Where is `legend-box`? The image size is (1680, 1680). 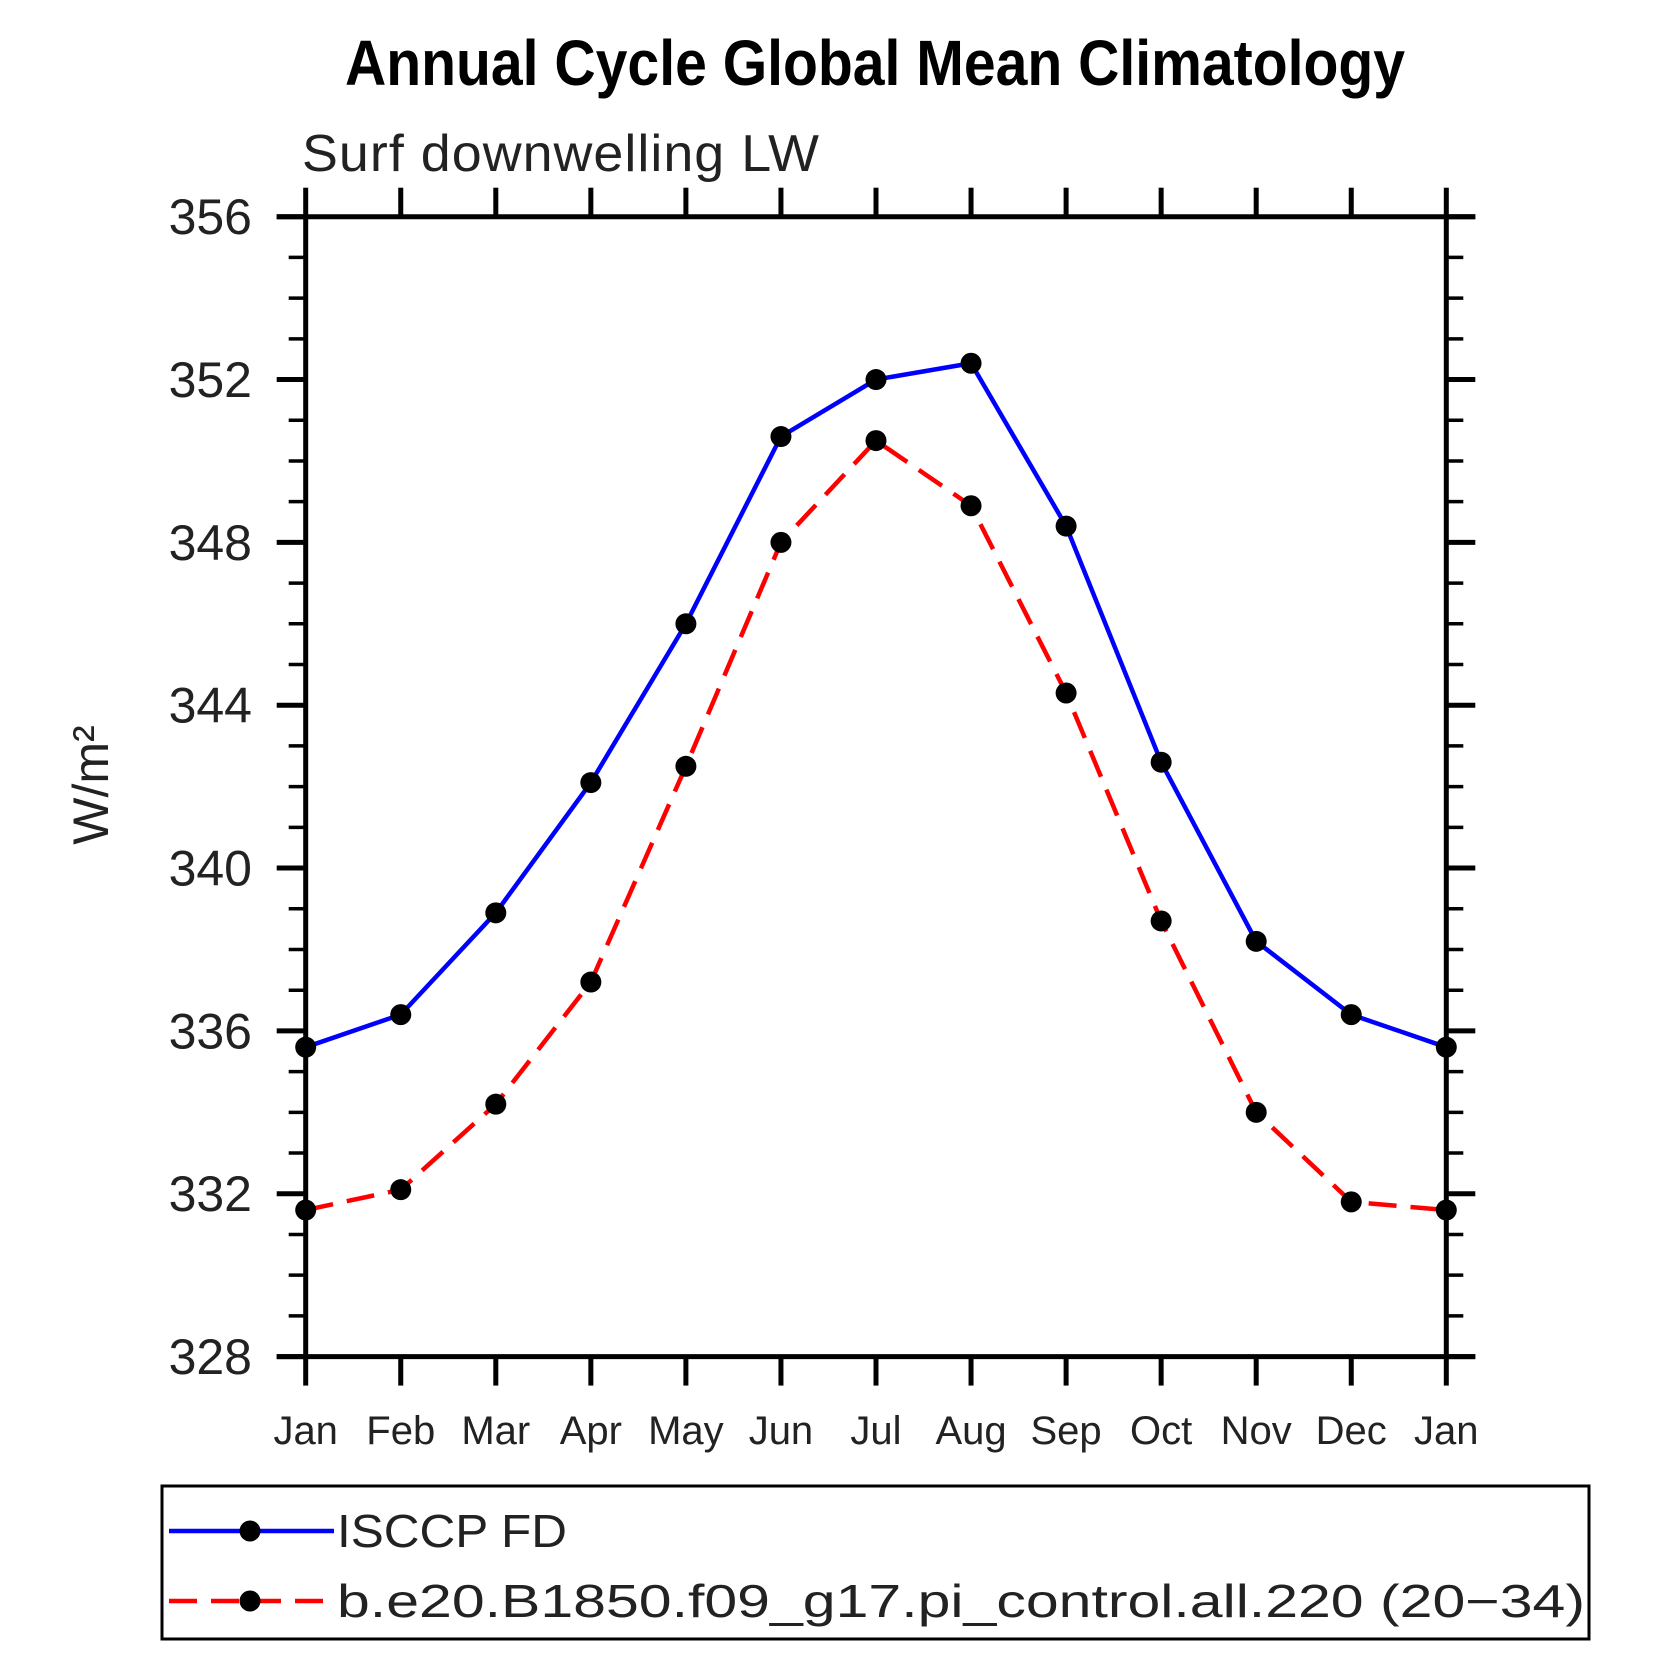
legend-box is located at coordinates (875, 1562).